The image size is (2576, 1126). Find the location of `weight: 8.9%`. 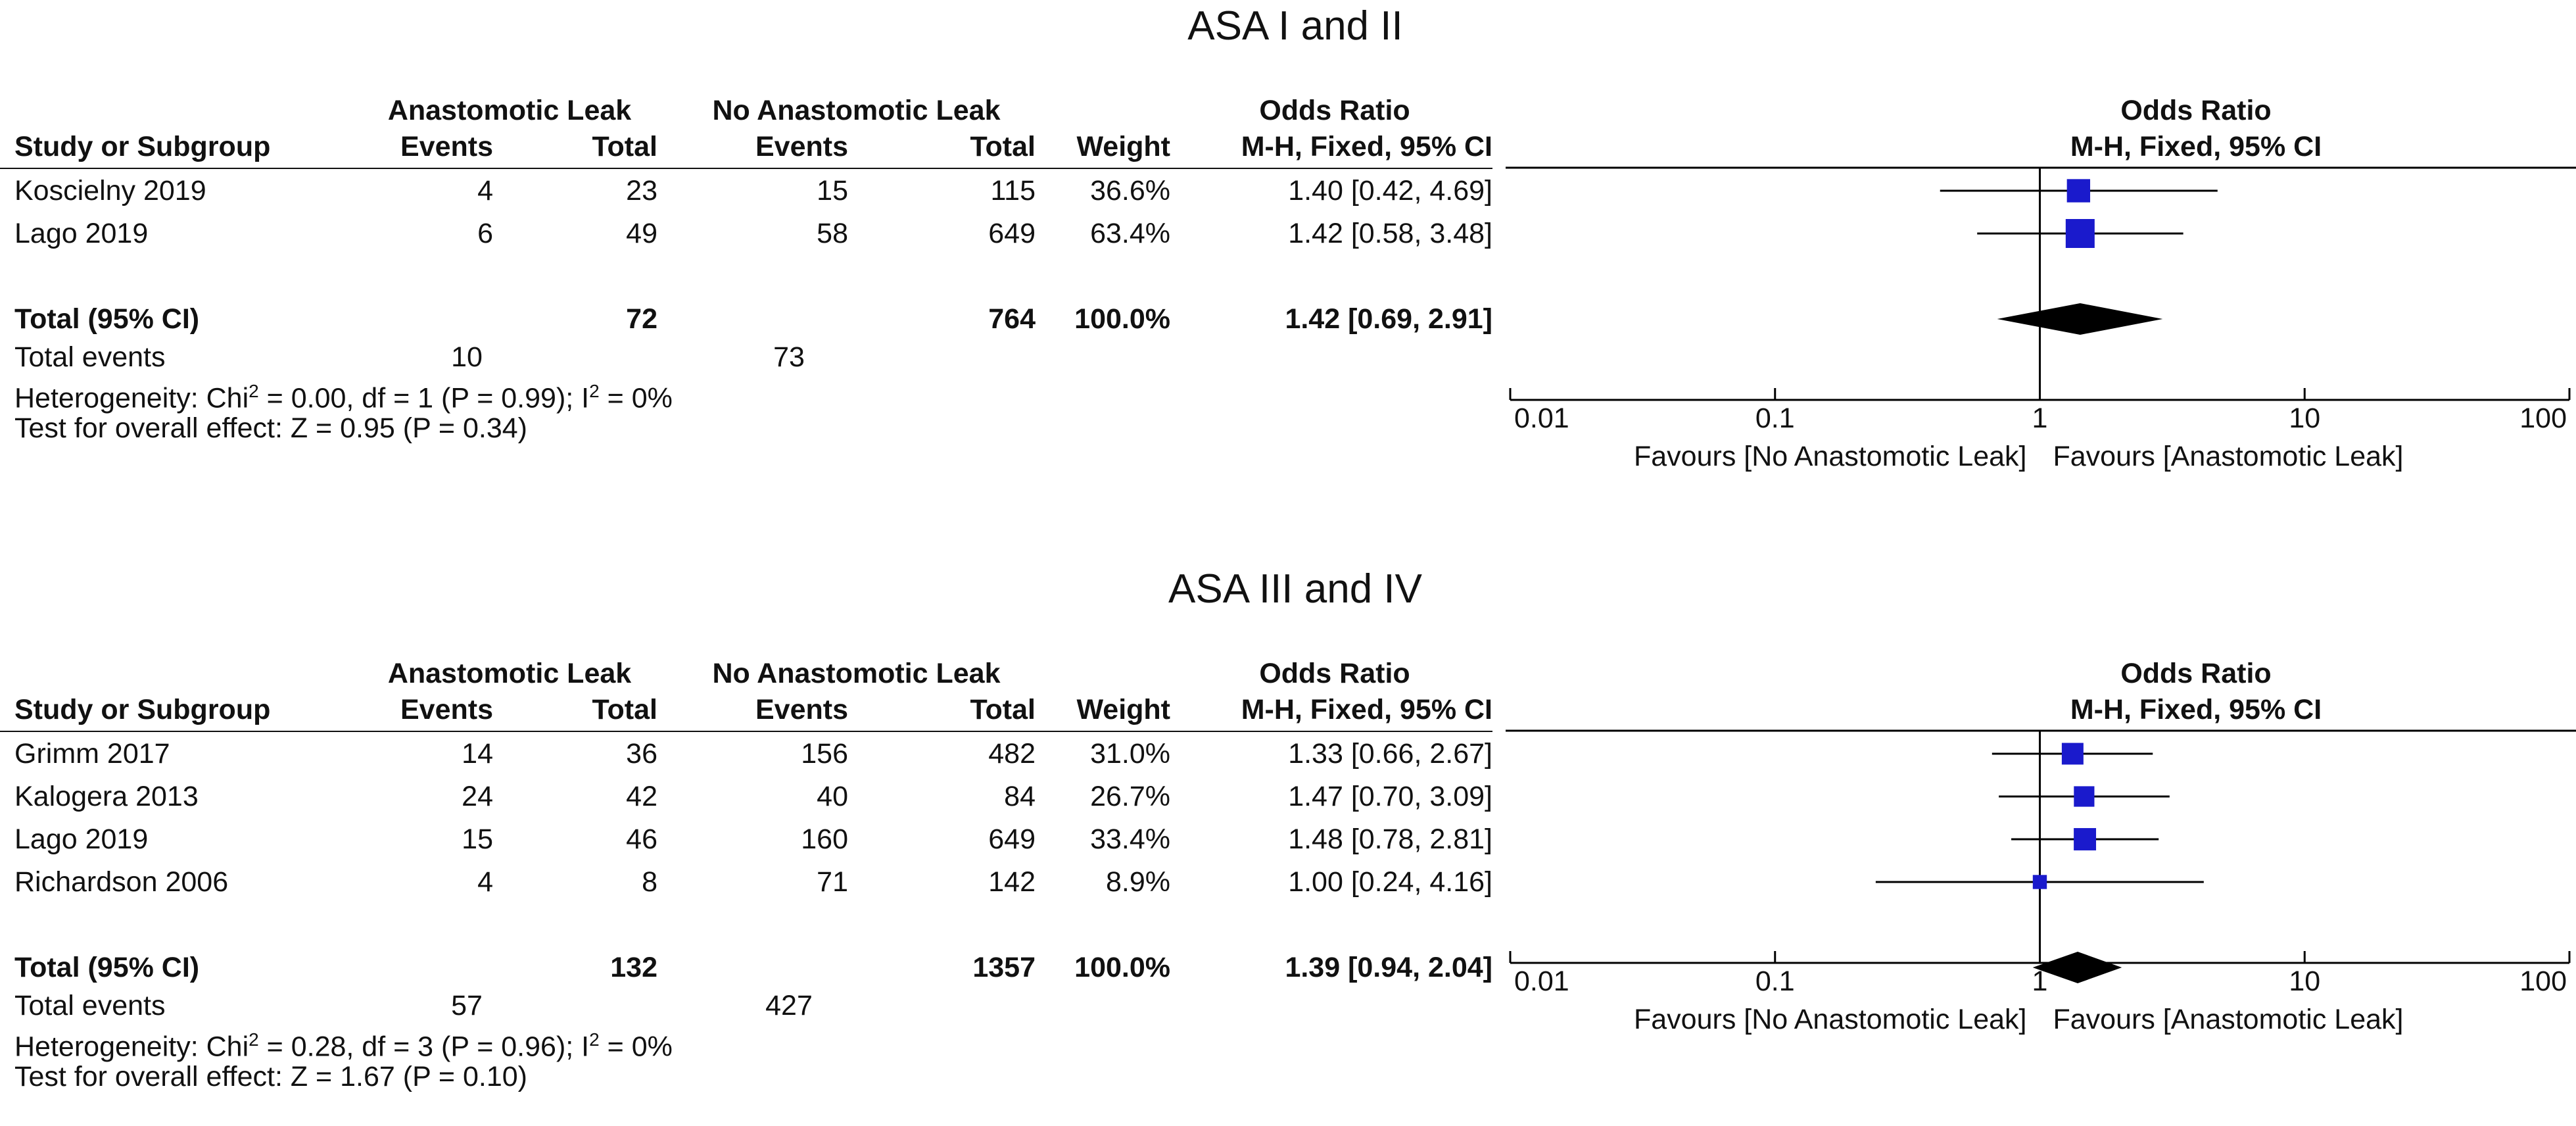

weight: 8.9% is located at coordinates (1137, 882).